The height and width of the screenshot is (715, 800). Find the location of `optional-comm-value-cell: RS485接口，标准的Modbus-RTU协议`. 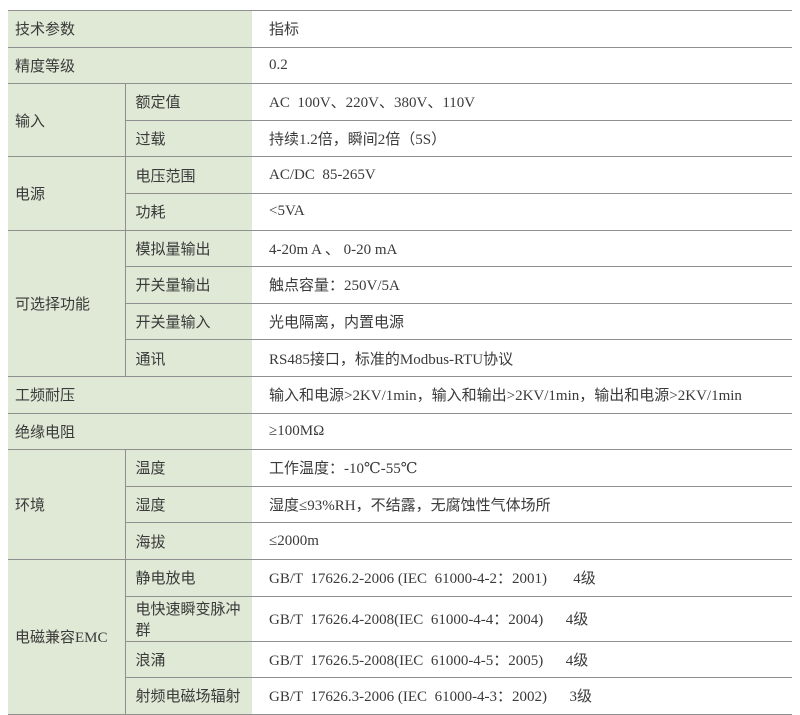

optional-comm-value-cell: RS485接口，标准的Modbus-RTU协议 is located at coordinates (522, 358).